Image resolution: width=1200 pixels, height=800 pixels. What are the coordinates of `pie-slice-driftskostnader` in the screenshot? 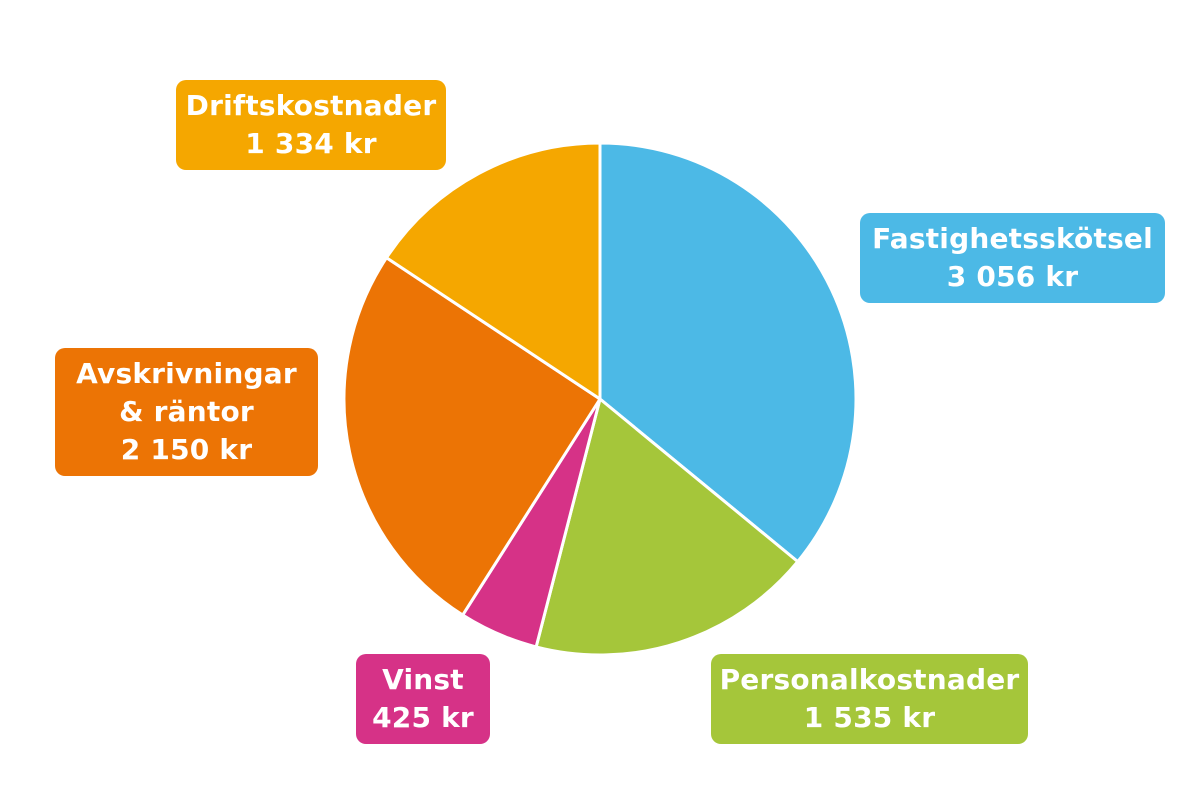 It's located at (493, 271).